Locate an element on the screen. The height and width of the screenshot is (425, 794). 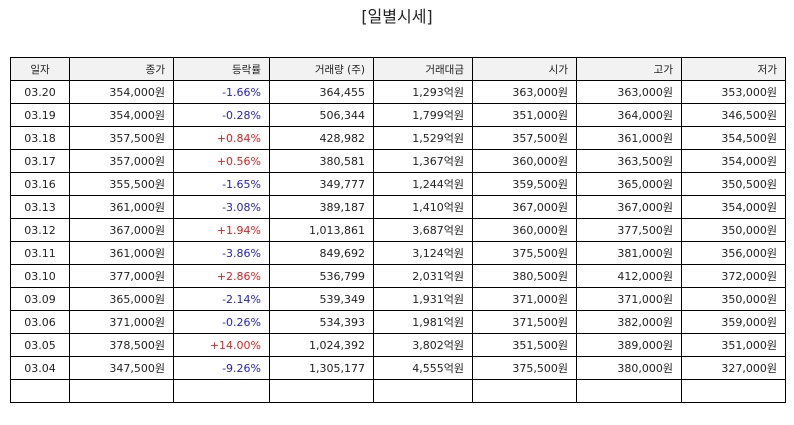
cell-low: 359,000원 is located at coordinates (733, 322).